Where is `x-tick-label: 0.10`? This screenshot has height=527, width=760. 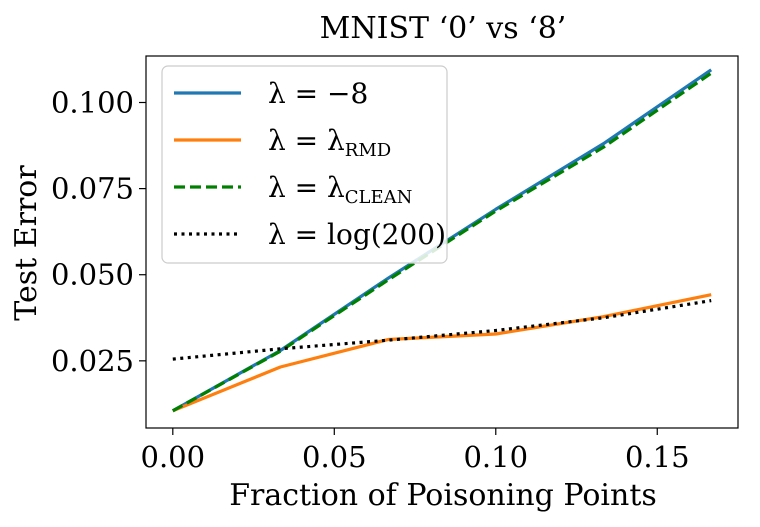
x-tick-label: 0.10 is located at coordinates (495, 457).